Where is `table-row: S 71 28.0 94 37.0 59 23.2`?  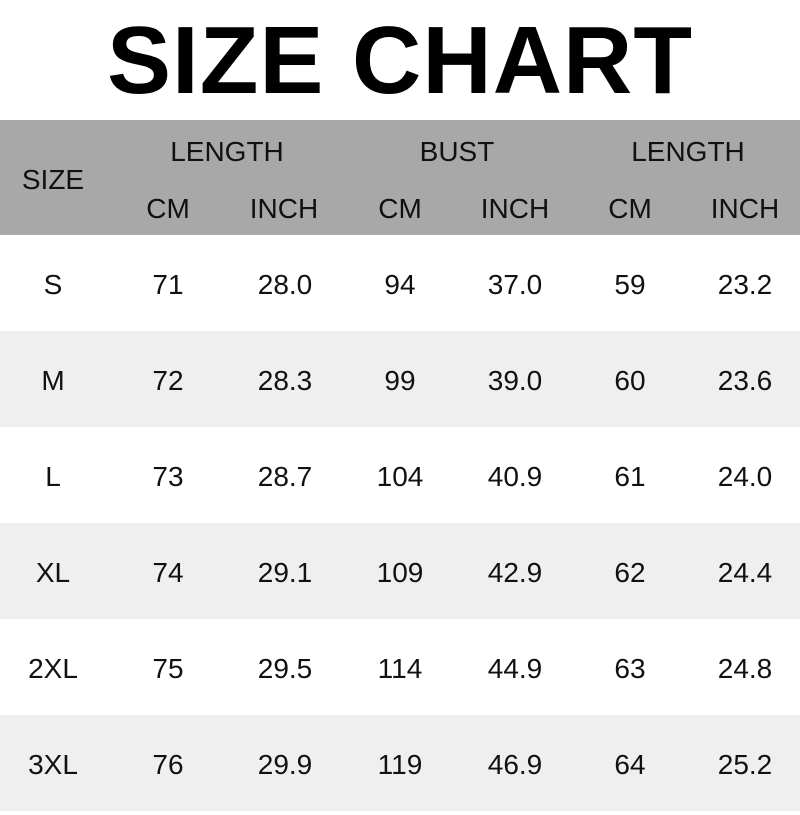
table-row: S 71 28.0 94 37.0 59 23.2 is located at coordinates (400, 283).